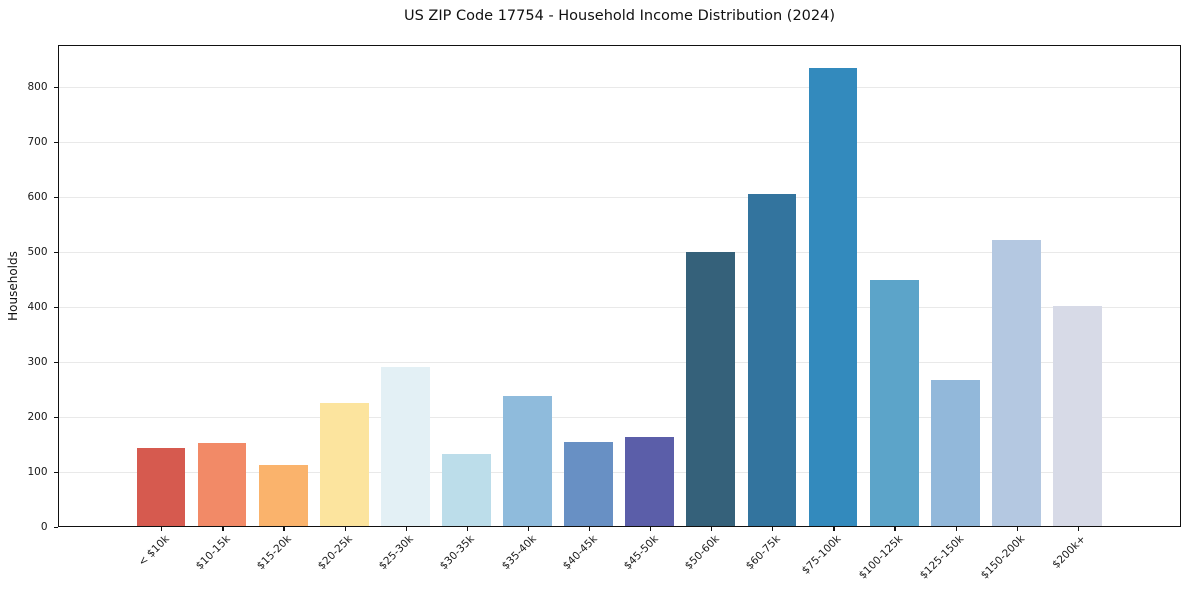  What do you see at coordinates (527, 461) in the screenshot?
I see `bar-$35-40k` at bounding box center [527, 461].